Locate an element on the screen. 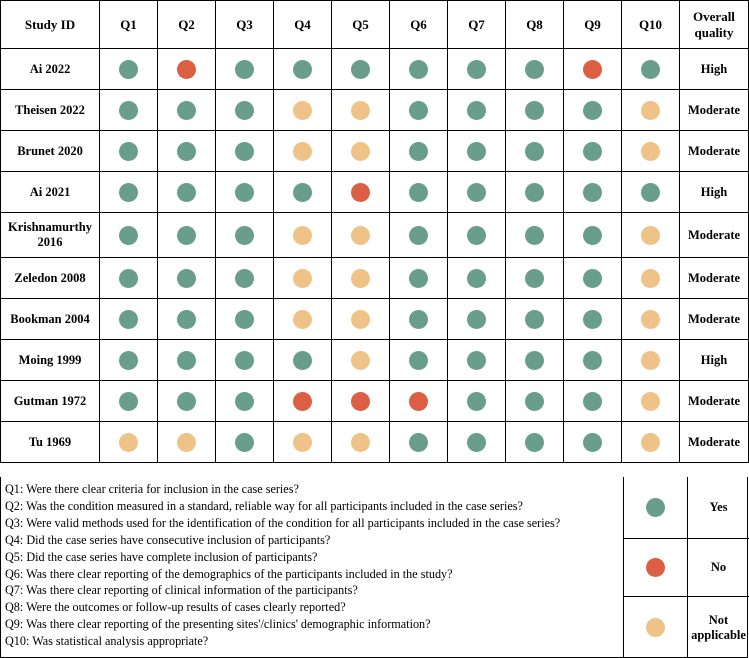 The image size is (749, 658). legend-na-label: Not applicable is located at coordinates (718, 627).